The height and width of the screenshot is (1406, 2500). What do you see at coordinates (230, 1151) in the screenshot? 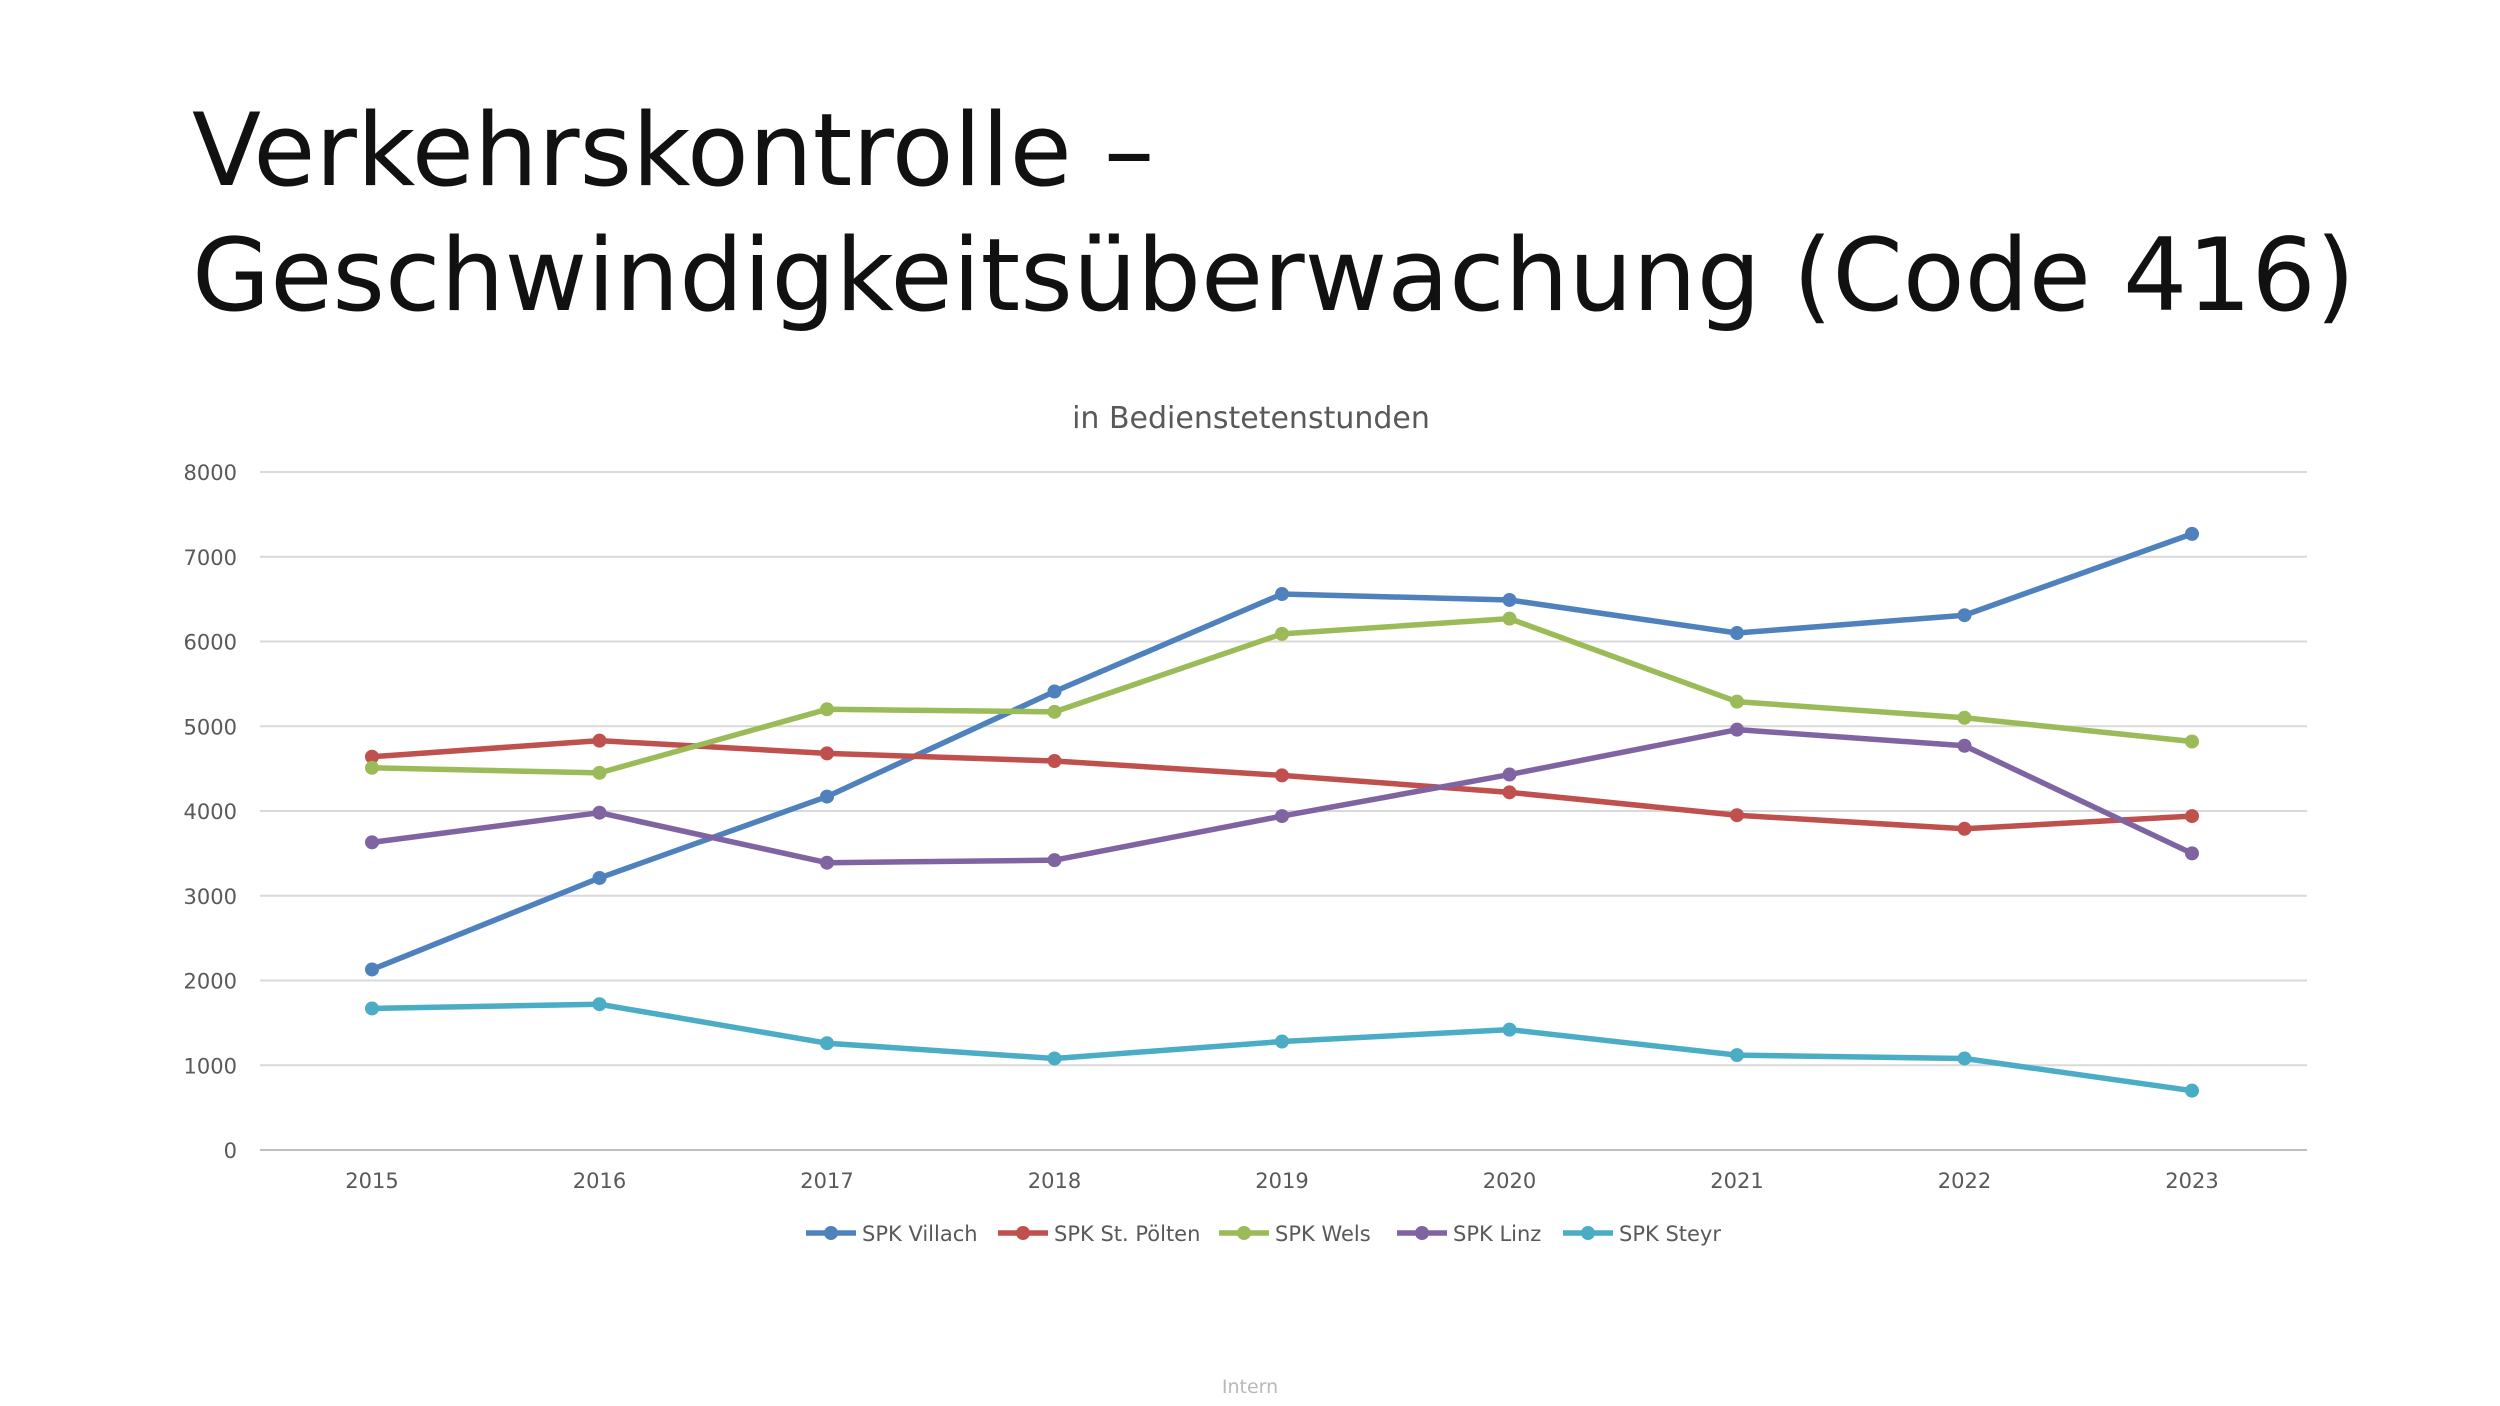
I see `y-tick-label: 0` at bounding box center [230, 1151].